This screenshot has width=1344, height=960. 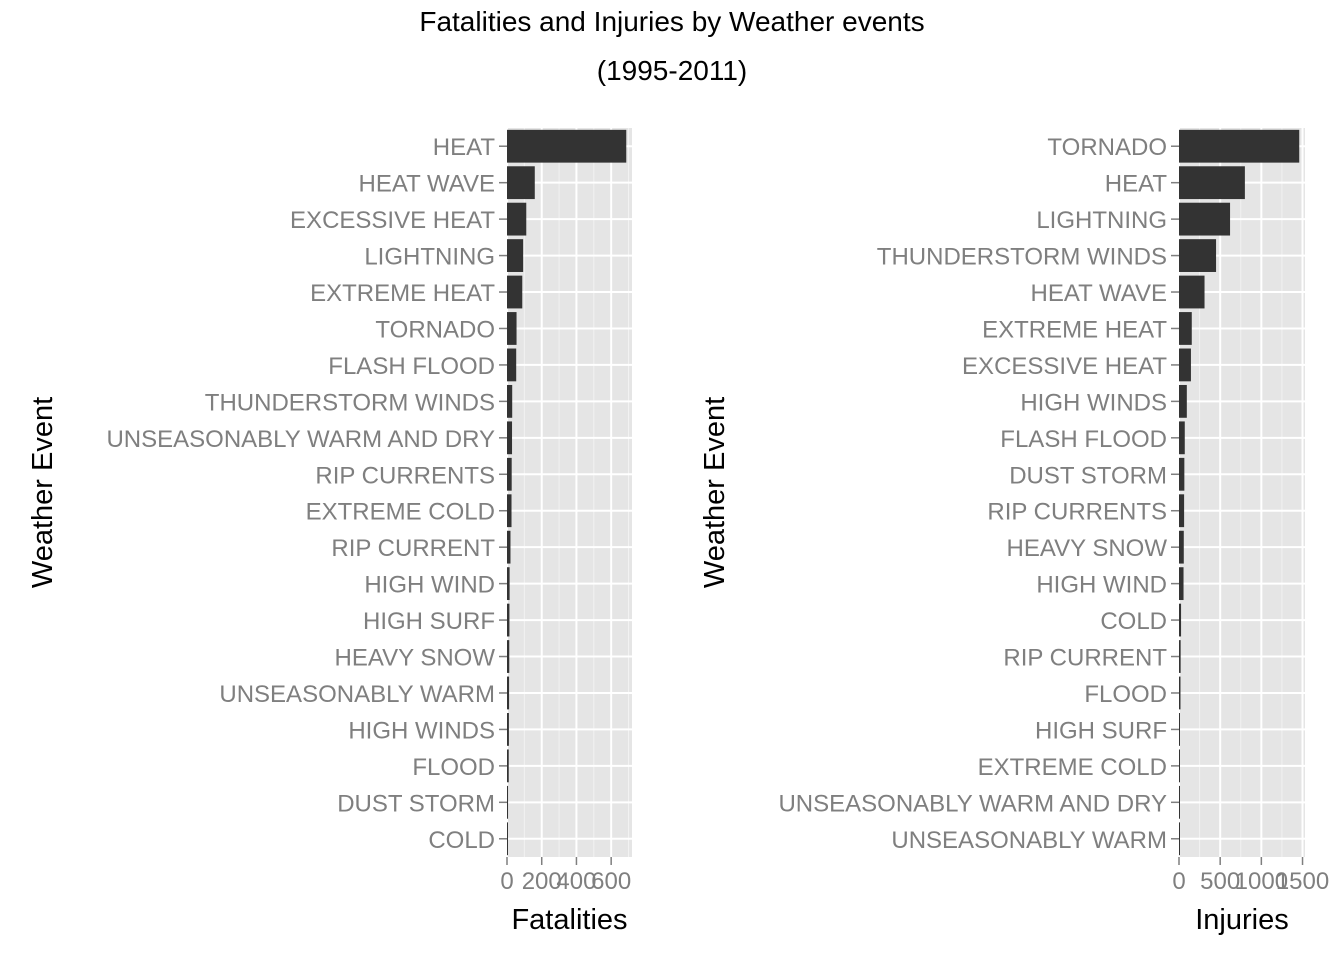 I want to click on x-axis-title: Fatalities, so click(x=569, y=920).